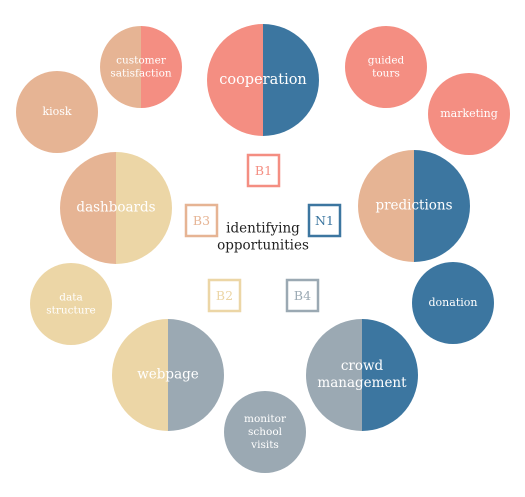 This screenshot has width=525, height=497. I want to click on node-cooperation-right-half, so click(291, 80).